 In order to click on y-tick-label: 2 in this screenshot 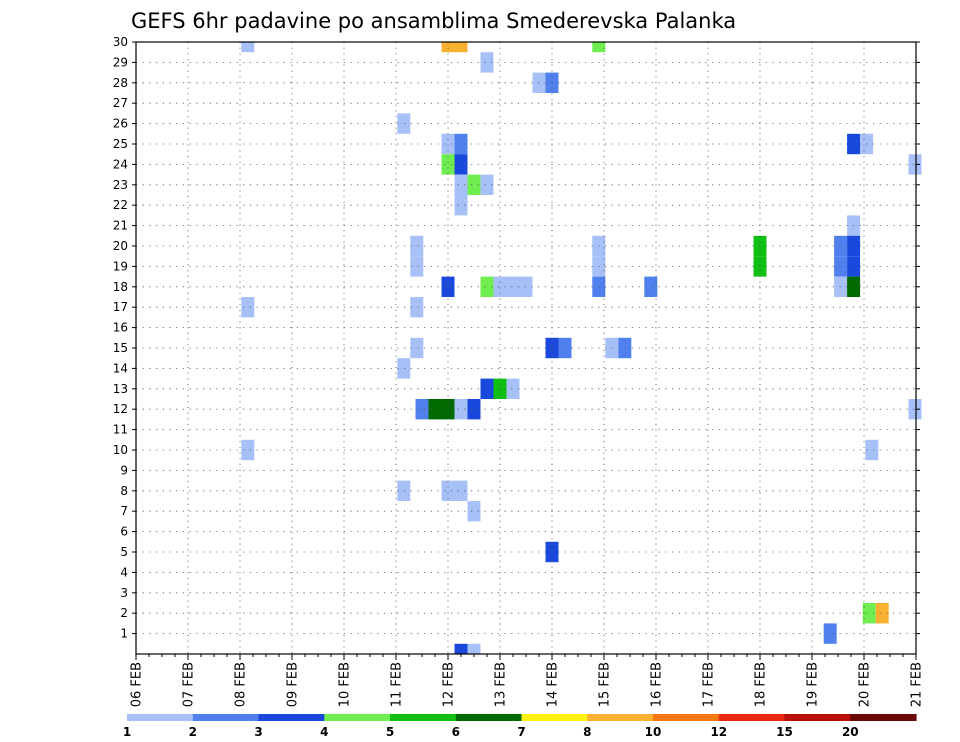, I will do `click(124, 613)`.